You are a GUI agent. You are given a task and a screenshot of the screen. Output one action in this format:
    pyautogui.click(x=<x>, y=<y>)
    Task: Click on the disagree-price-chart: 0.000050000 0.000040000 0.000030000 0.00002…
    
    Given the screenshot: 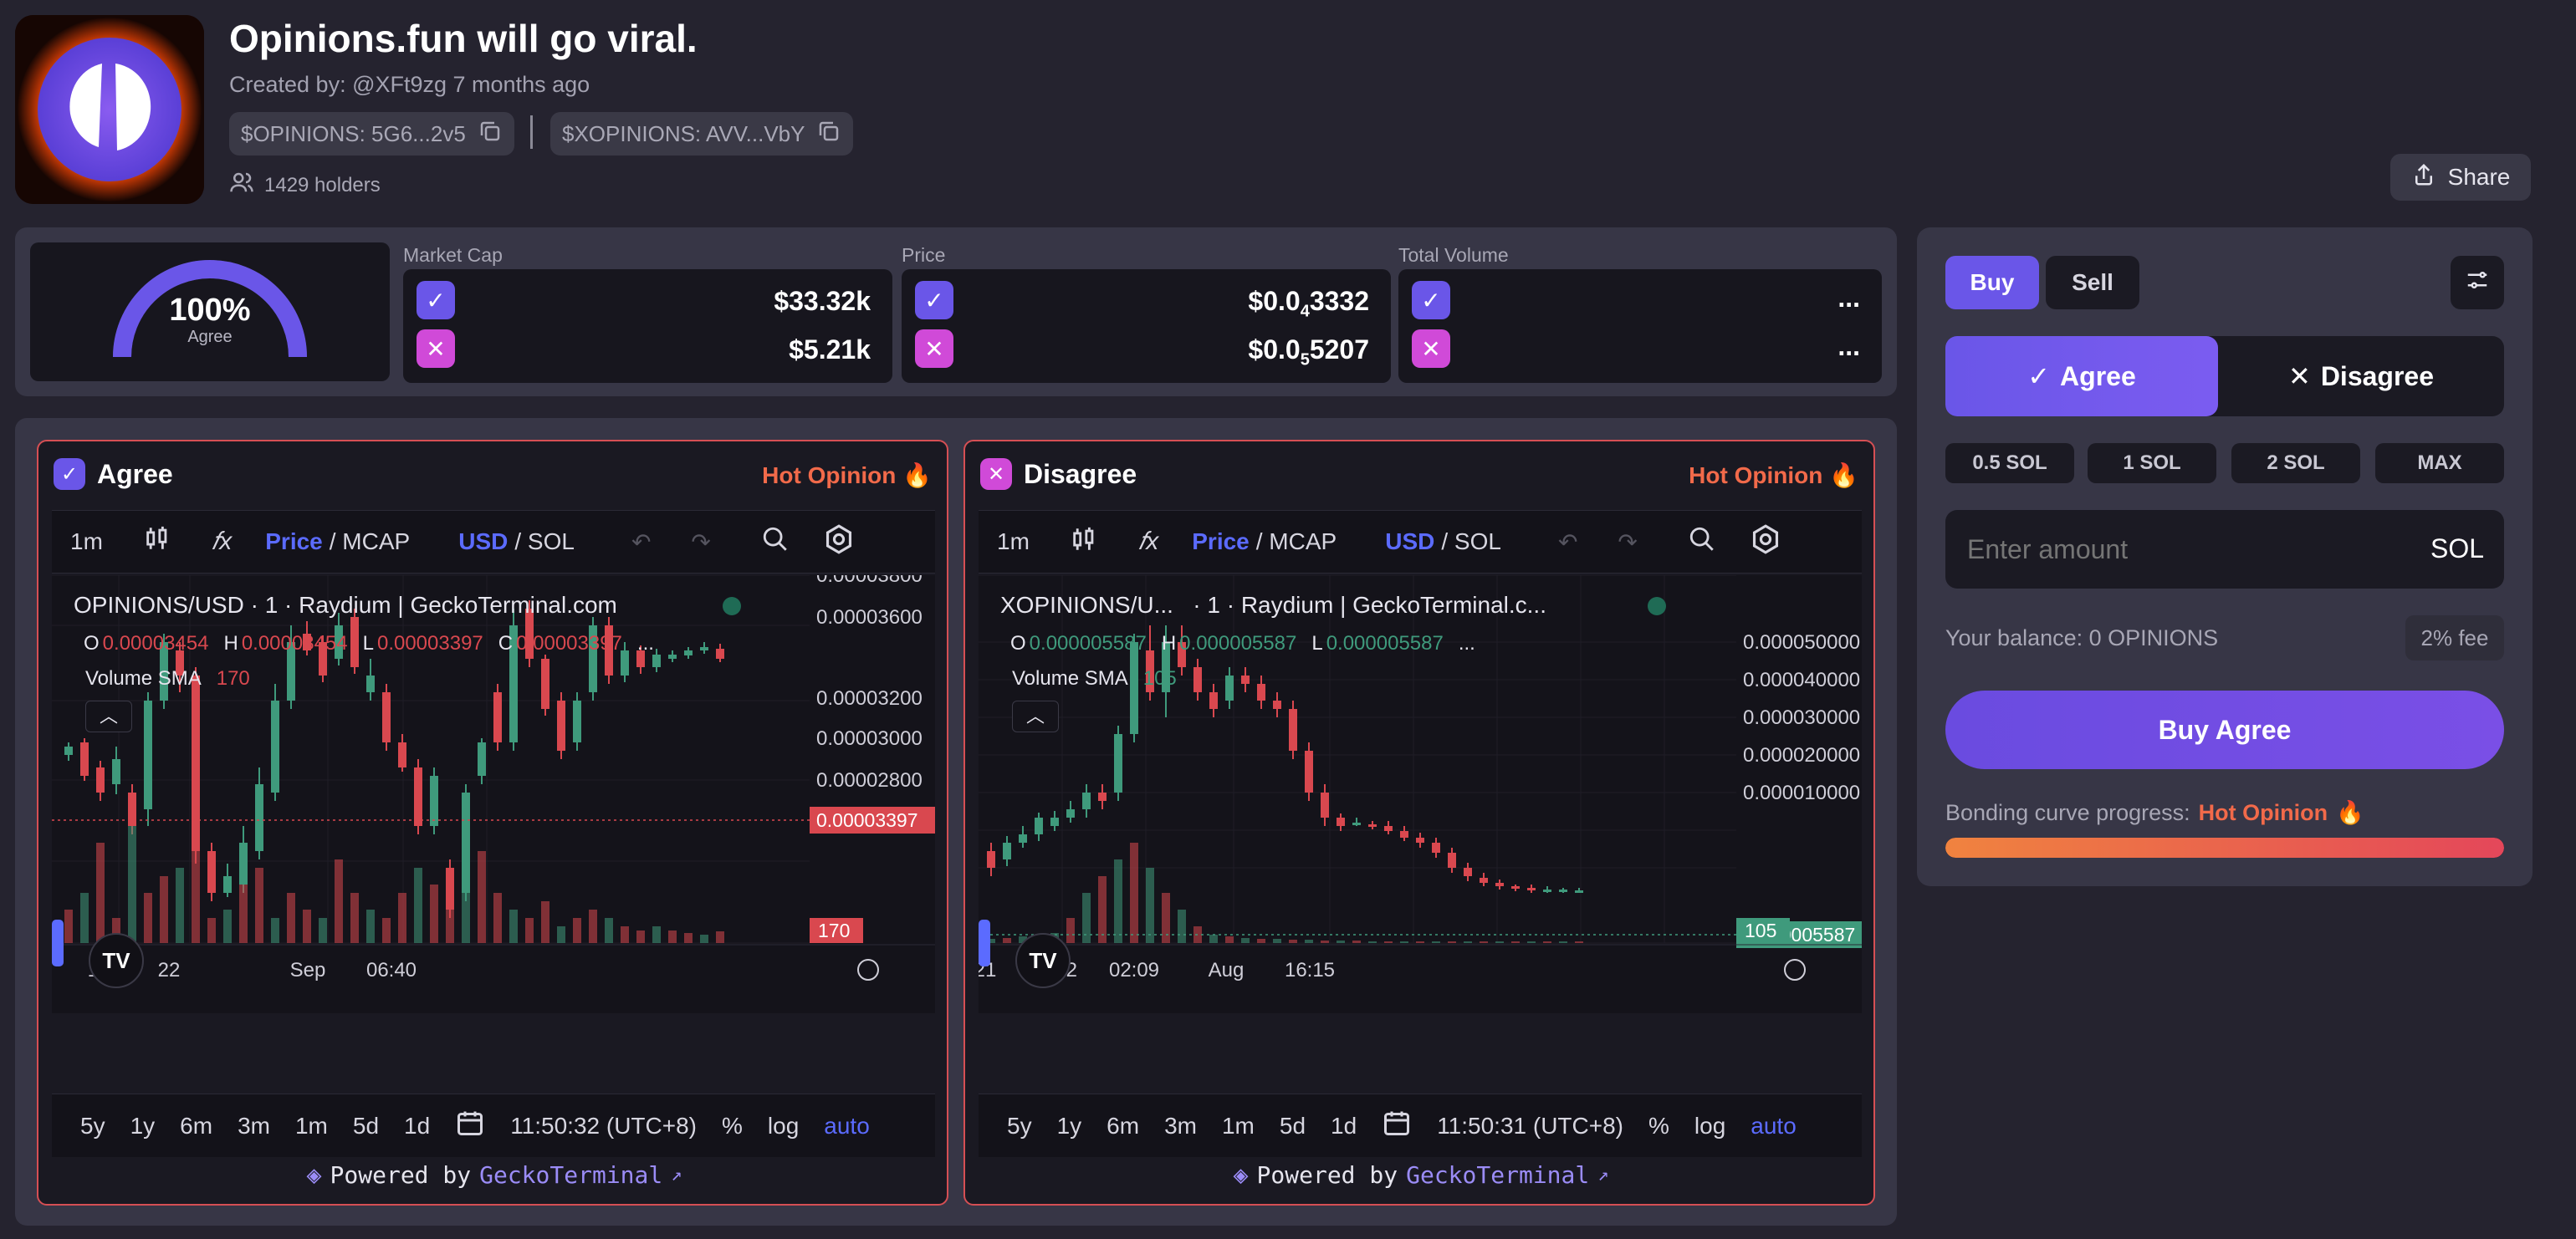 What is the action you would take?
    pyautogui.click(x=1420, y=794)
    